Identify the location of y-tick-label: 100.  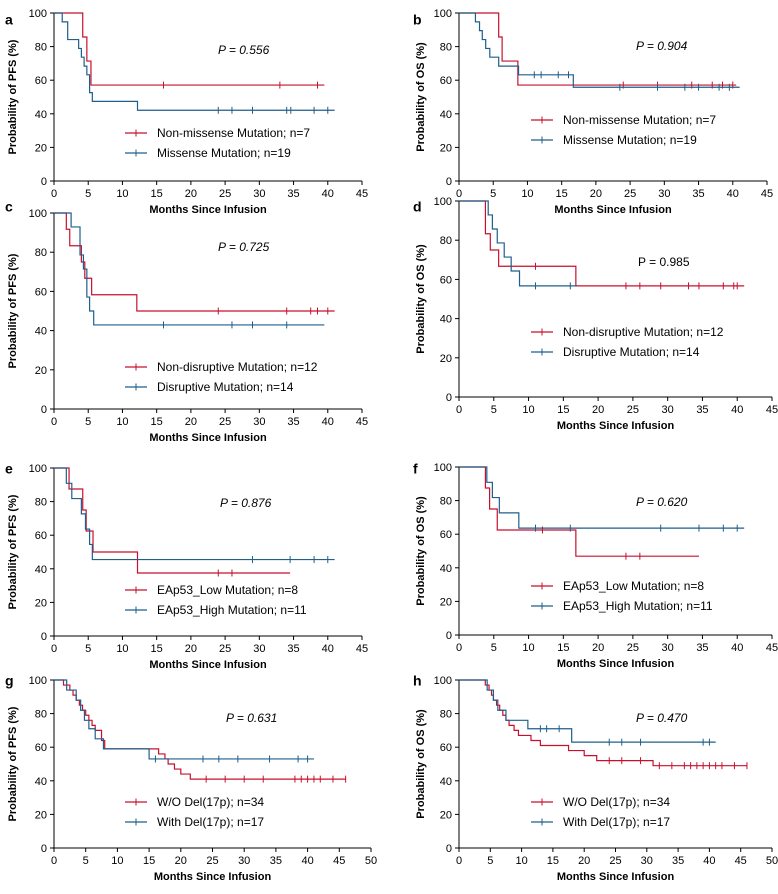
(38, 469).